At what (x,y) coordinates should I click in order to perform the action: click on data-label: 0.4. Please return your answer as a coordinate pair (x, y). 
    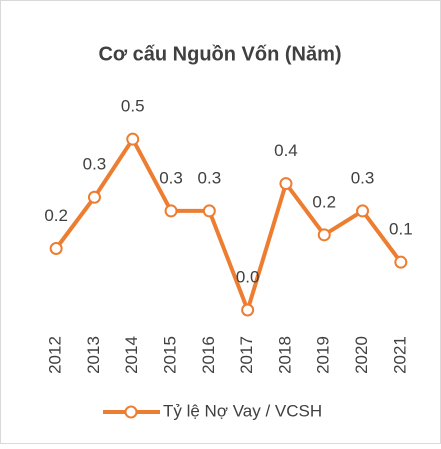
    Looking at the image, I should click on (286, 150).